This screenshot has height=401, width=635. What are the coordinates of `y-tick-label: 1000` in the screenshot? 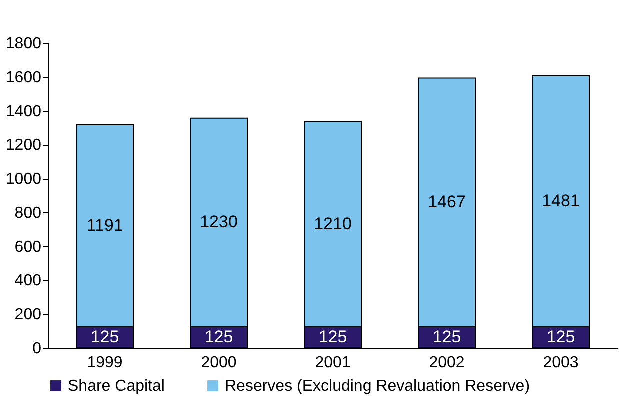 It's located at (24, 179).